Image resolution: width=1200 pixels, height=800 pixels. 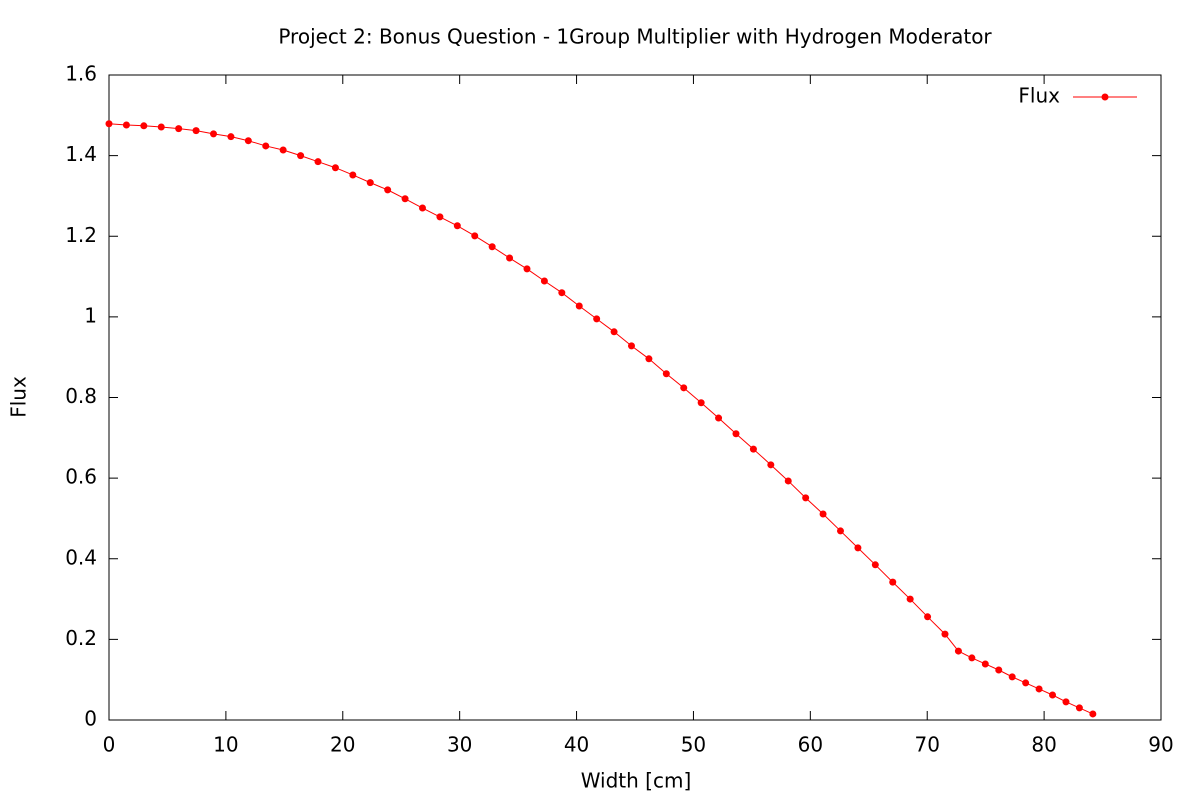 What do you see at coordinates (81, 477) in the screenshot?
I see `y-tick-label: 0.6` at bounding box center [81, 477].